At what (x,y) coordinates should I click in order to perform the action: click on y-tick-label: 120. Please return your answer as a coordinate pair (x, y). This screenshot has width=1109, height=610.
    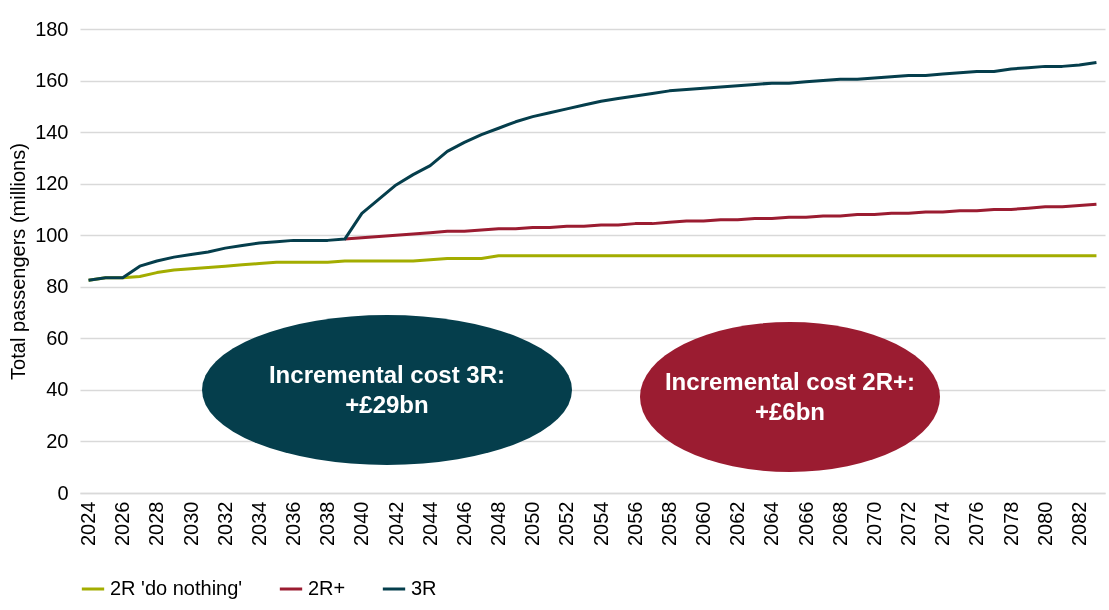
    Looking at the image, I should click on (52, 183).